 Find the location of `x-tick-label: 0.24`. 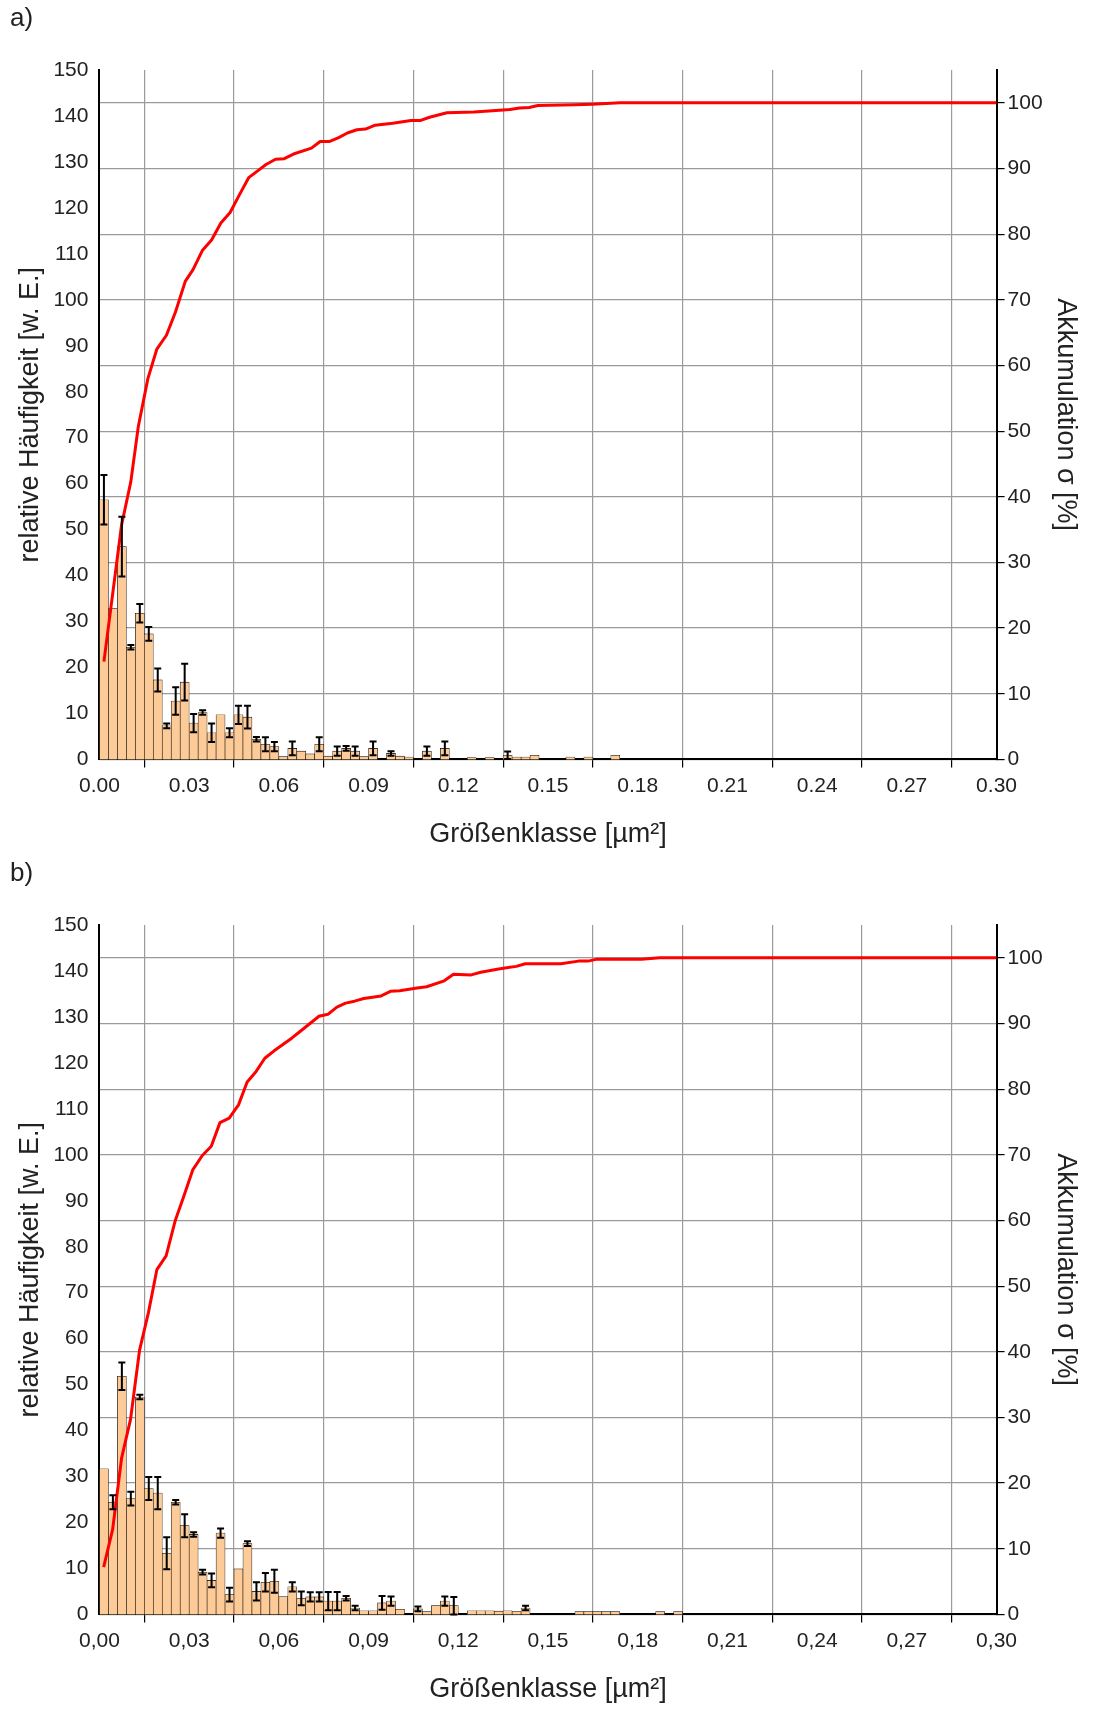

x-tick-label: 0.24 is located at coordinates (817, 784).